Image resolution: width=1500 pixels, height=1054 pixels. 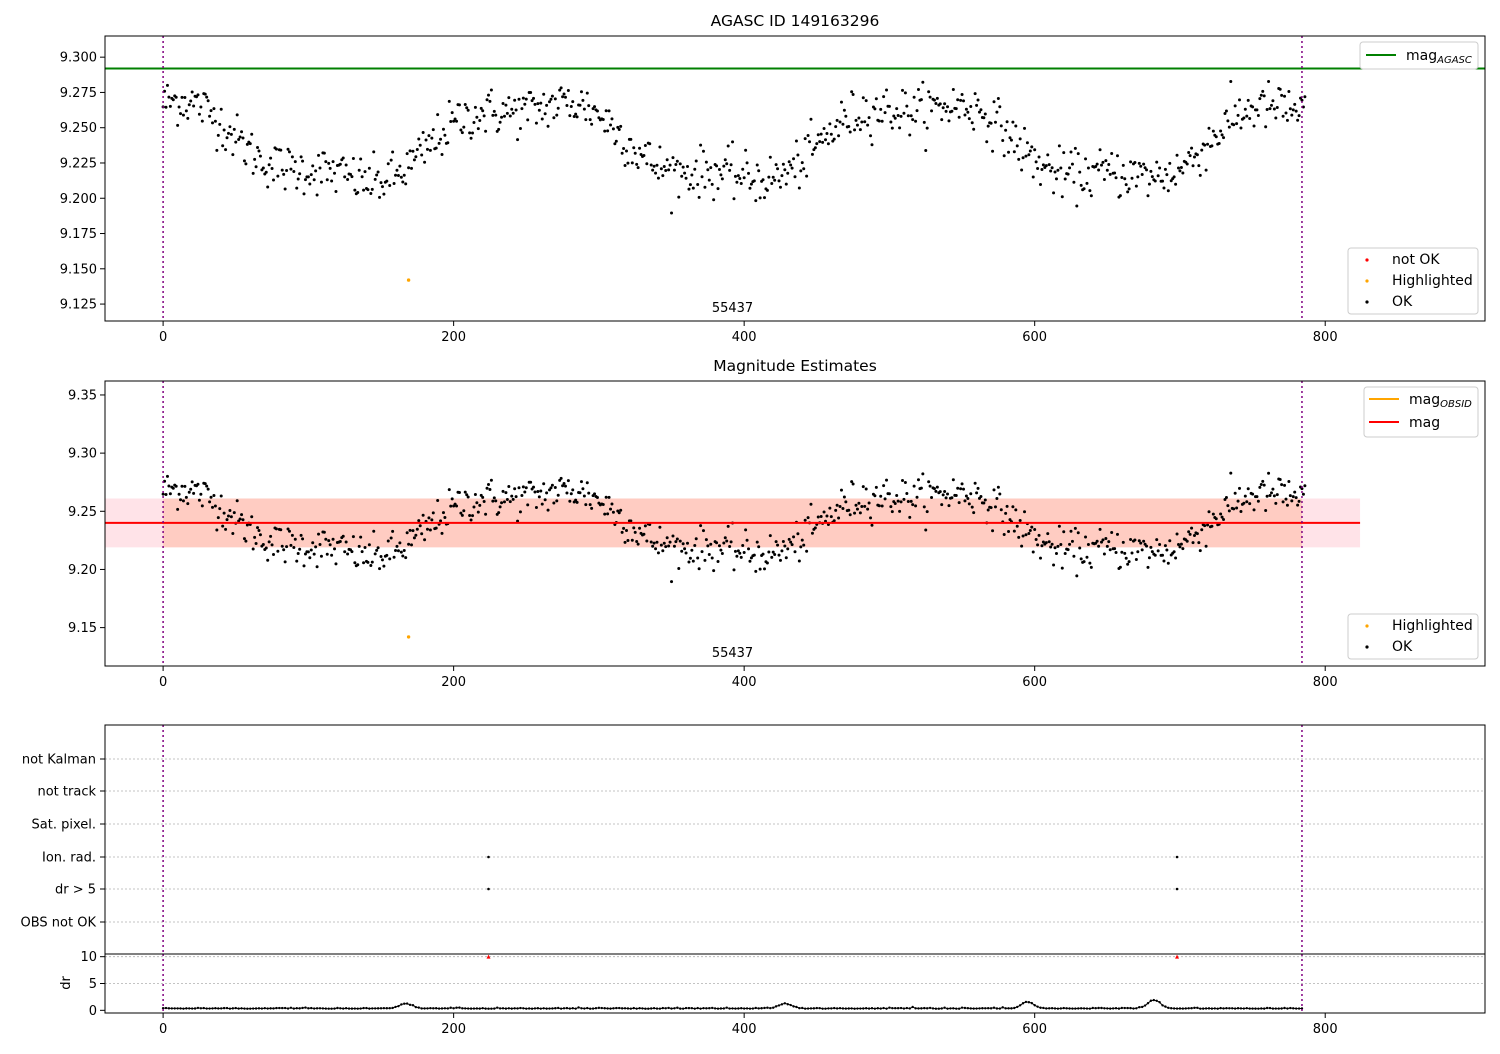 I want to click on y-tick-label: 5, so click(x=93, y=984).